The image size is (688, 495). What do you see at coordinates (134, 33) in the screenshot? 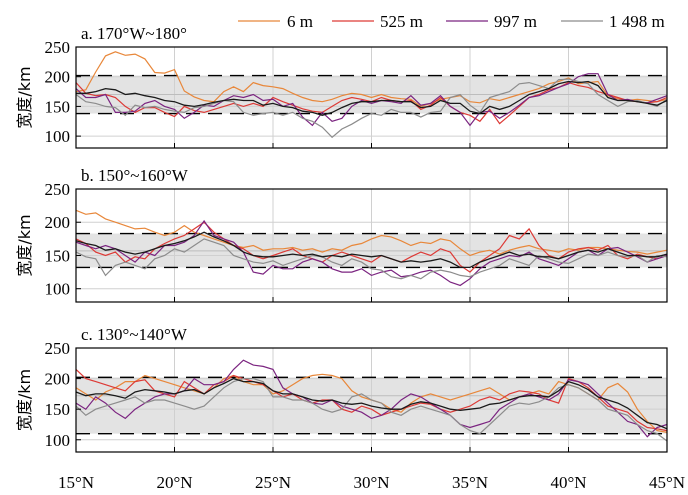
I see `panel-title: a. 170°W~180°` at bounding box center [134, 33].